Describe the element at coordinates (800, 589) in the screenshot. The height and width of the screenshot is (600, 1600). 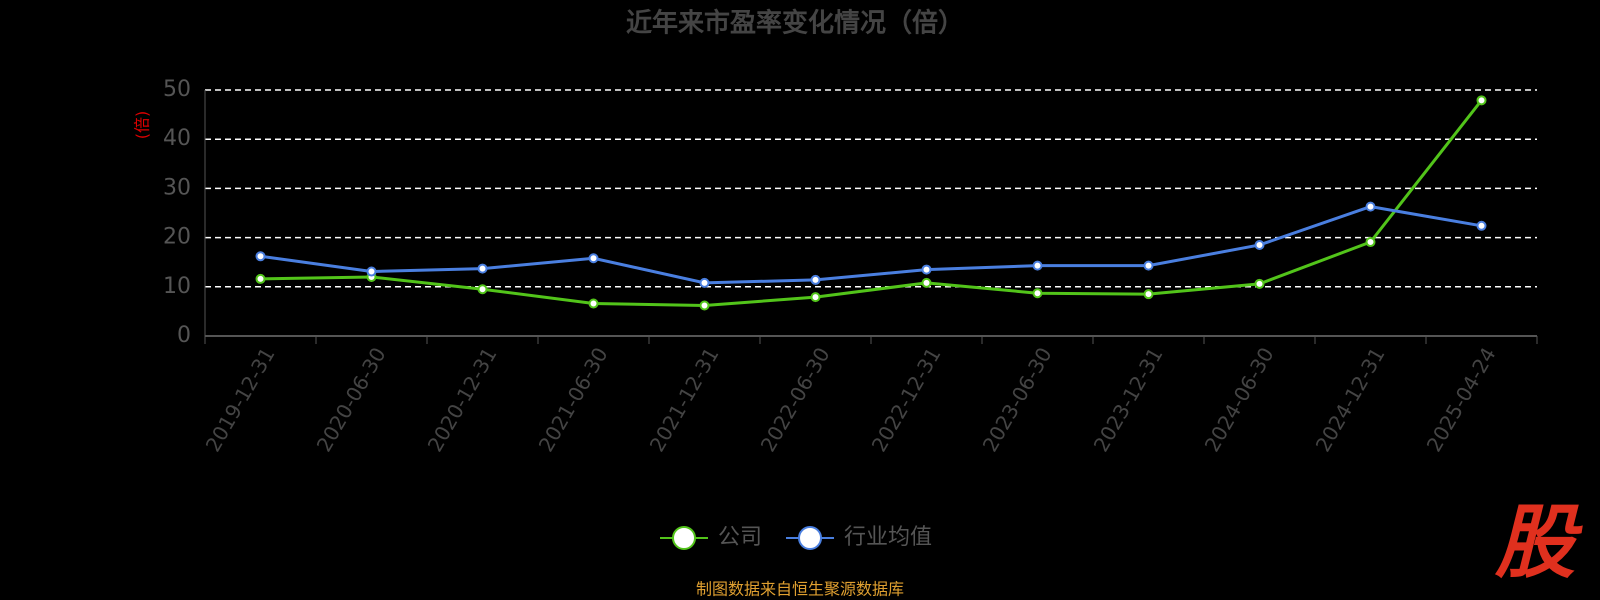
I see `source-note: 制图数据来自恒生聚源数据库` at that location.